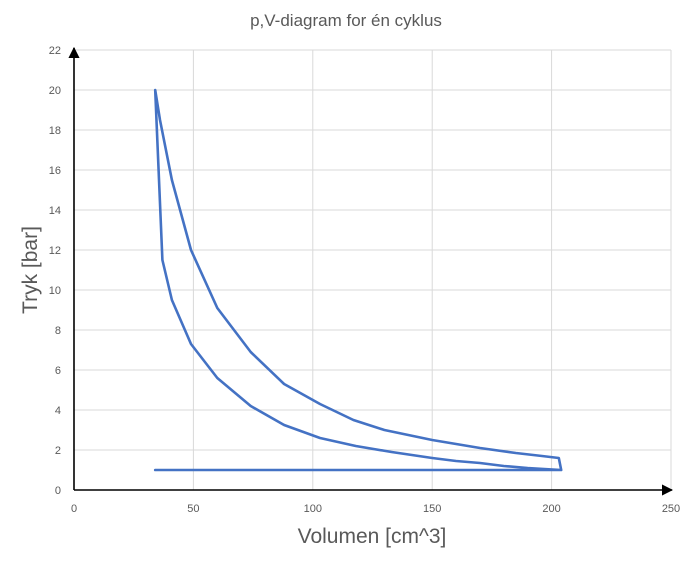  I want to click on x-tick-label: 100, so click(313, 509).